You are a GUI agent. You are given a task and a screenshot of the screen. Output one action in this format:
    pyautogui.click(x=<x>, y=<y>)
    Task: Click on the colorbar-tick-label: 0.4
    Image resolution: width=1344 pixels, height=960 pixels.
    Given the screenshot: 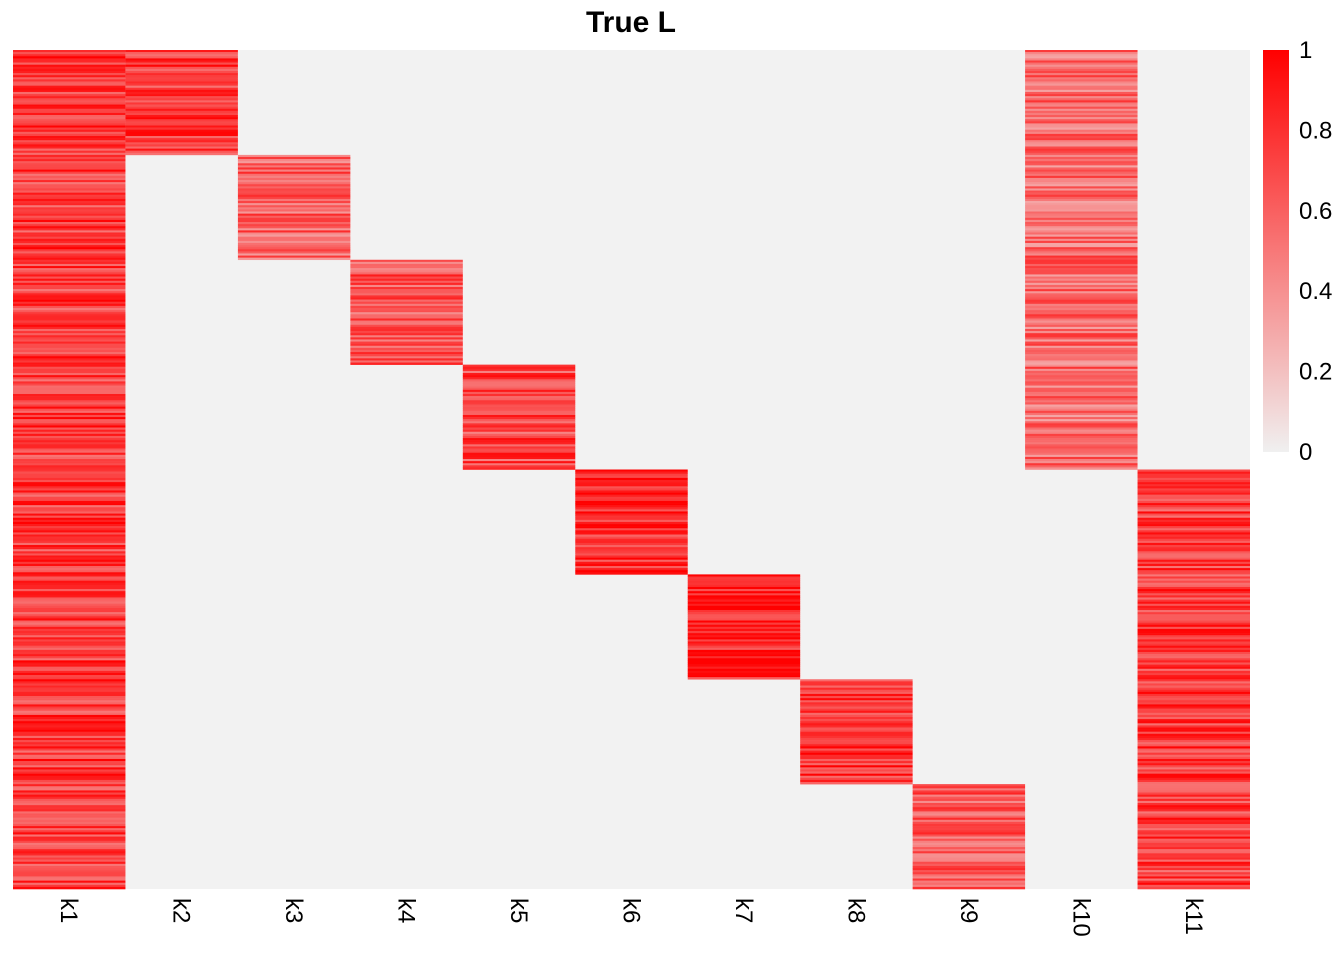 What is the action you would take?
    pyautogui.click(x=1315, y=291)
    